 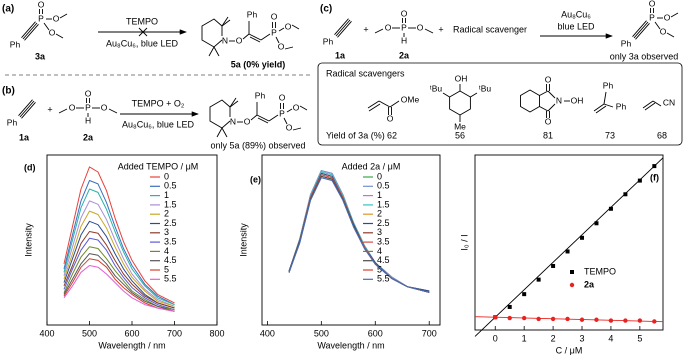 What do you see at coordinates (490, 29) in the screenshot?
I see `scavenger-text: Radical scavenger` at bounding box center [490, 29].